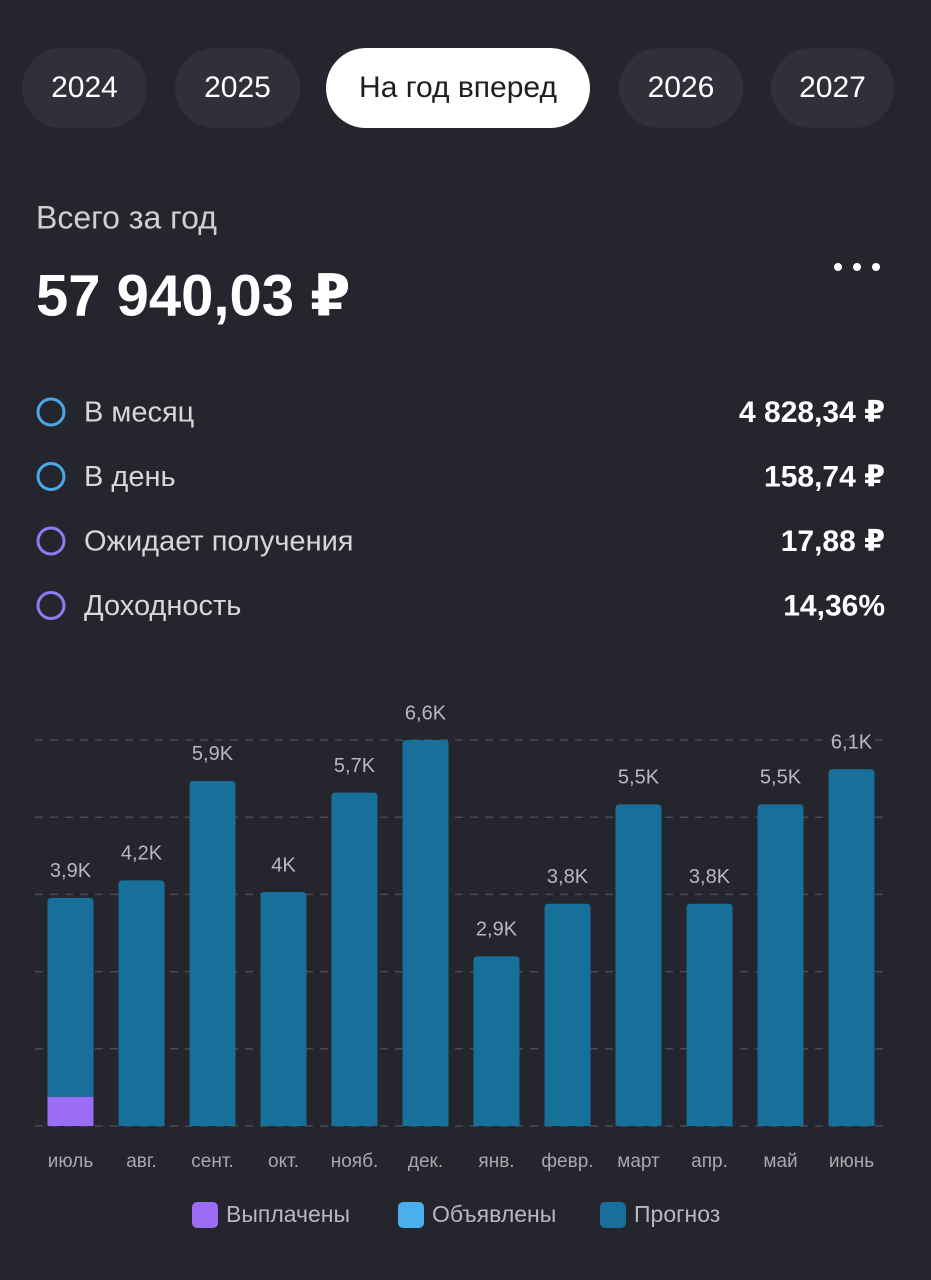 The height and width of the screenshot is (1280, 931). What do you see at coordinates (497, 930) in the screenshot?
I see `total-label: 2,9K` at bounding box center [497, 930].